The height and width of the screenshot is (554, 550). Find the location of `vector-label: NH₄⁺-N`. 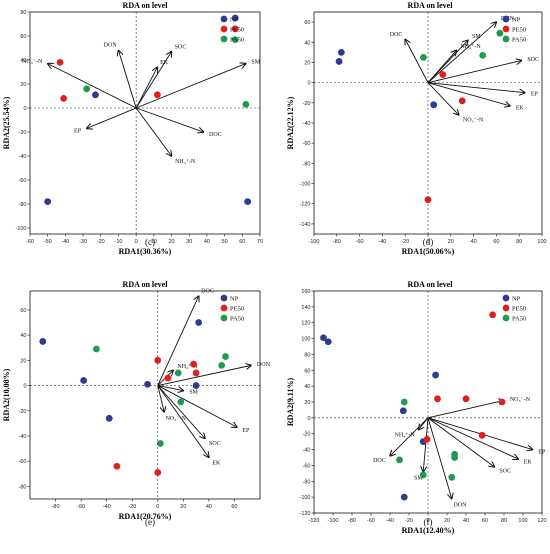

vector-label: NH₄⁺-N is located at coordinates (187, 366).